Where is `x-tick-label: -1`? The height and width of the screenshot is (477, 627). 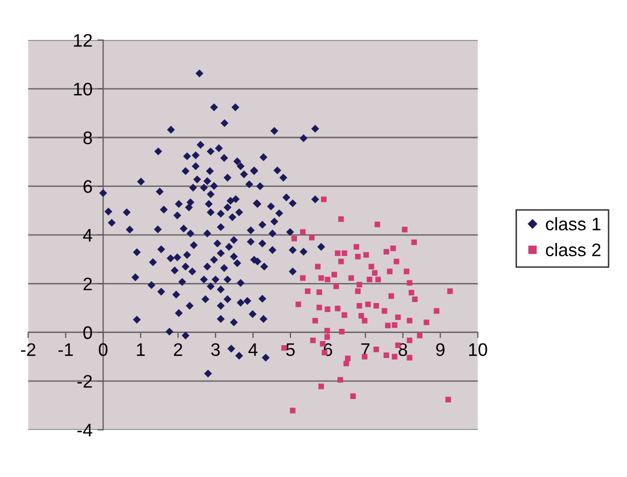 x-tick-label: -1 is located at coordinates (65, 349).